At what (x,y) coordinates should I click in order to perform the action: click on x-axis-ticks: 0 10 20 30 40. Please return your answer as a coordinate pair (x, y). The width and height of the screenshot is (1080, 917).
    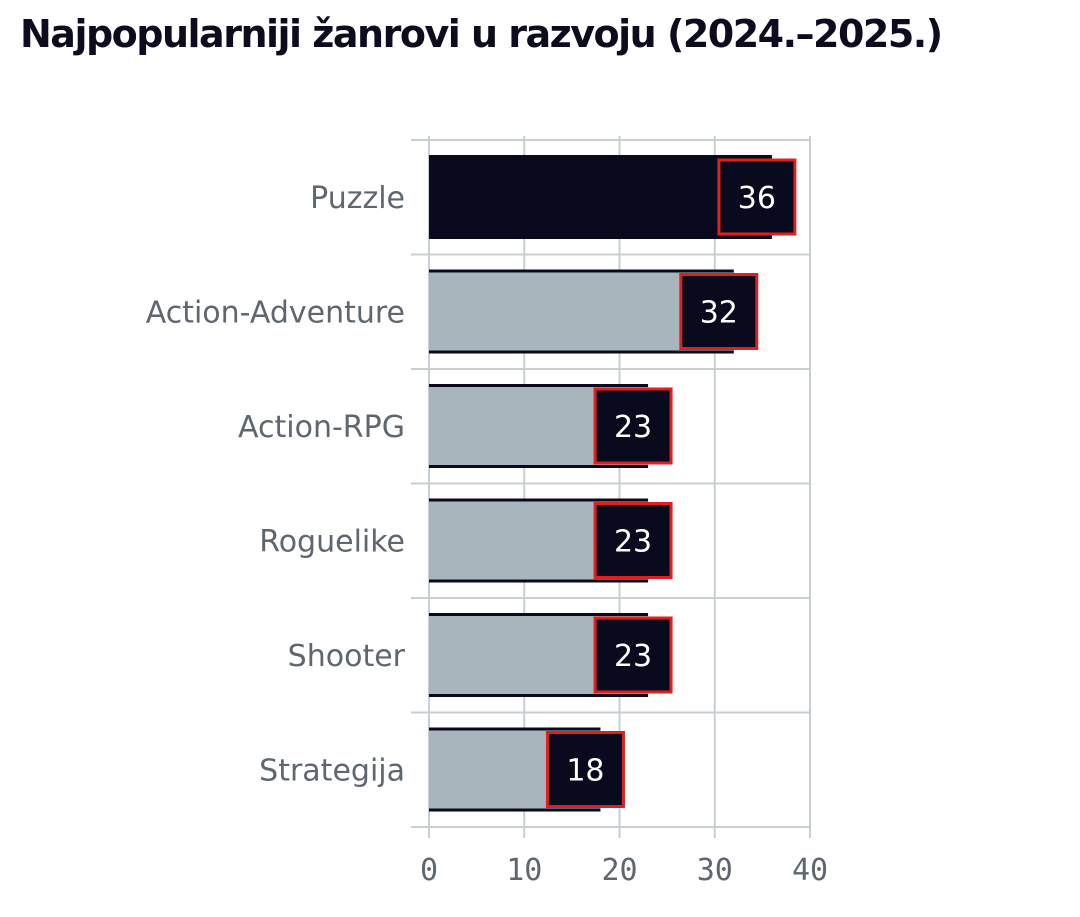
    Looking at the image, I should click on (624, 870).